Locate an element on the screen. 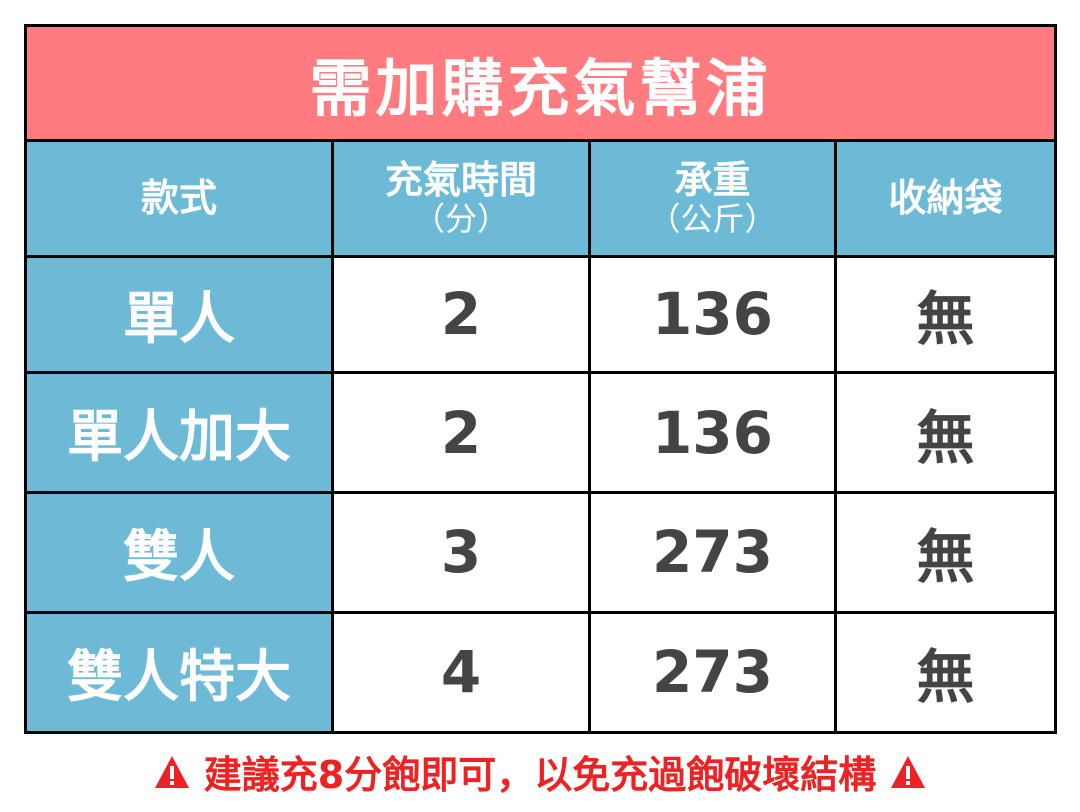 The height and width of the screenshot is (812, 1080). header-row: 款式 充氣時間 （分） 承重 （公斤） 收納袋 is located at coordinates (541, 198).